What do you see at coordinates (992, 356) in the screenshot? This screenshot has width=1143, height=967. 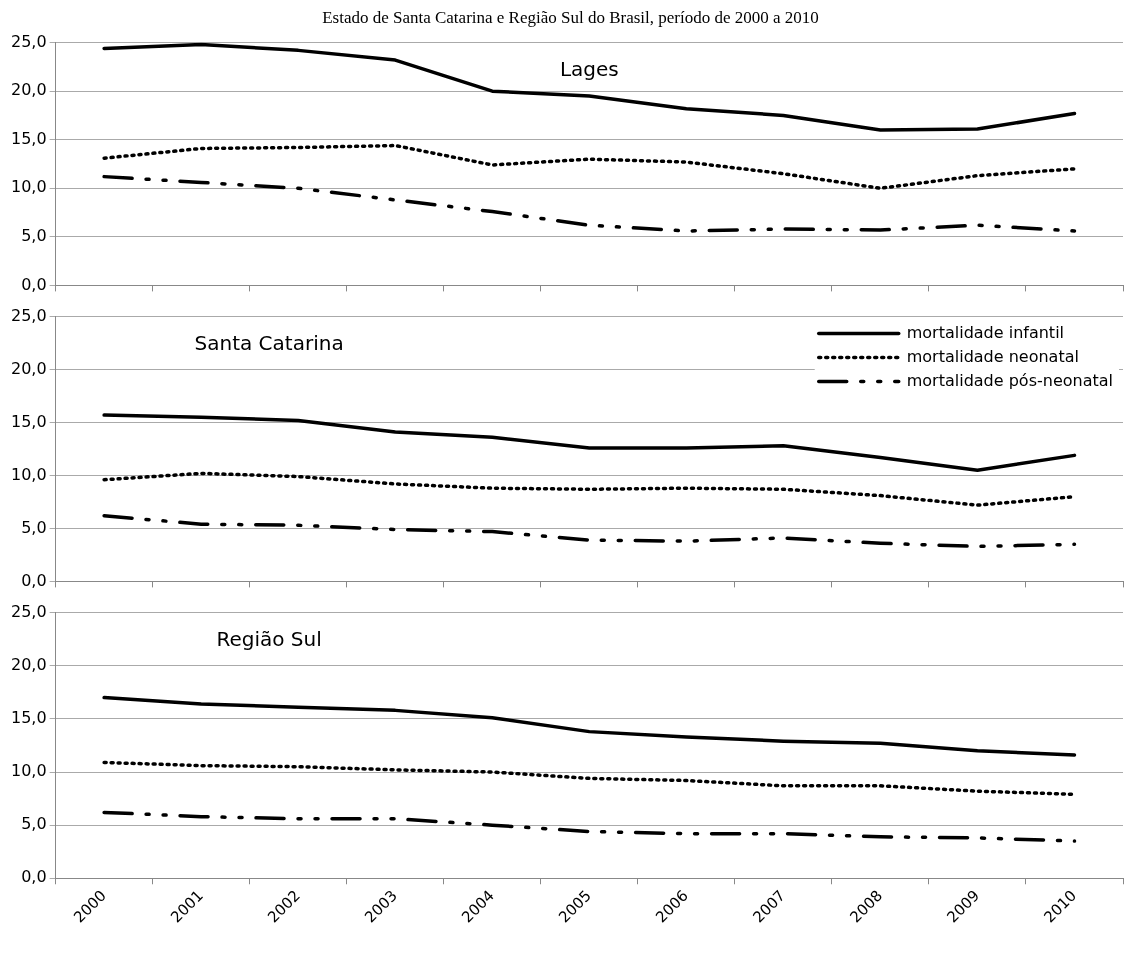 I see `legend-label: mortalidade neonatal` at bounding box center [992, 356].